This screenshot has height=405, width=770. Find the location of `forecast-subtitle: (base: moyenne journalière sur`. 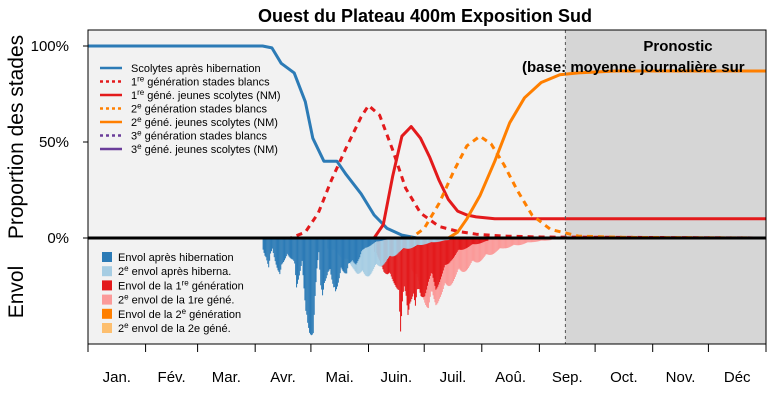

forecast-subtitle: (base: moyenne journalière sur is located at coordinates (633, 67).